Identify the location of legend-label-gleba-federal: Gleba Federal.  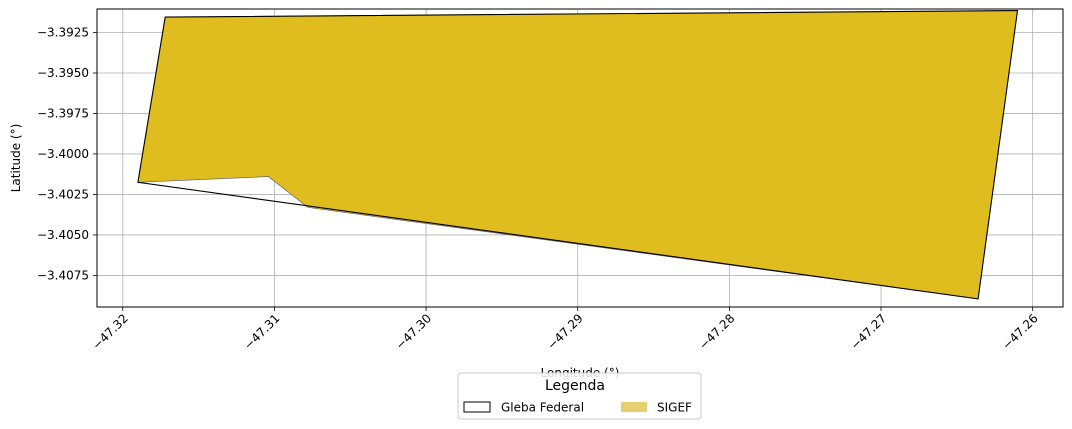
(542, 408).